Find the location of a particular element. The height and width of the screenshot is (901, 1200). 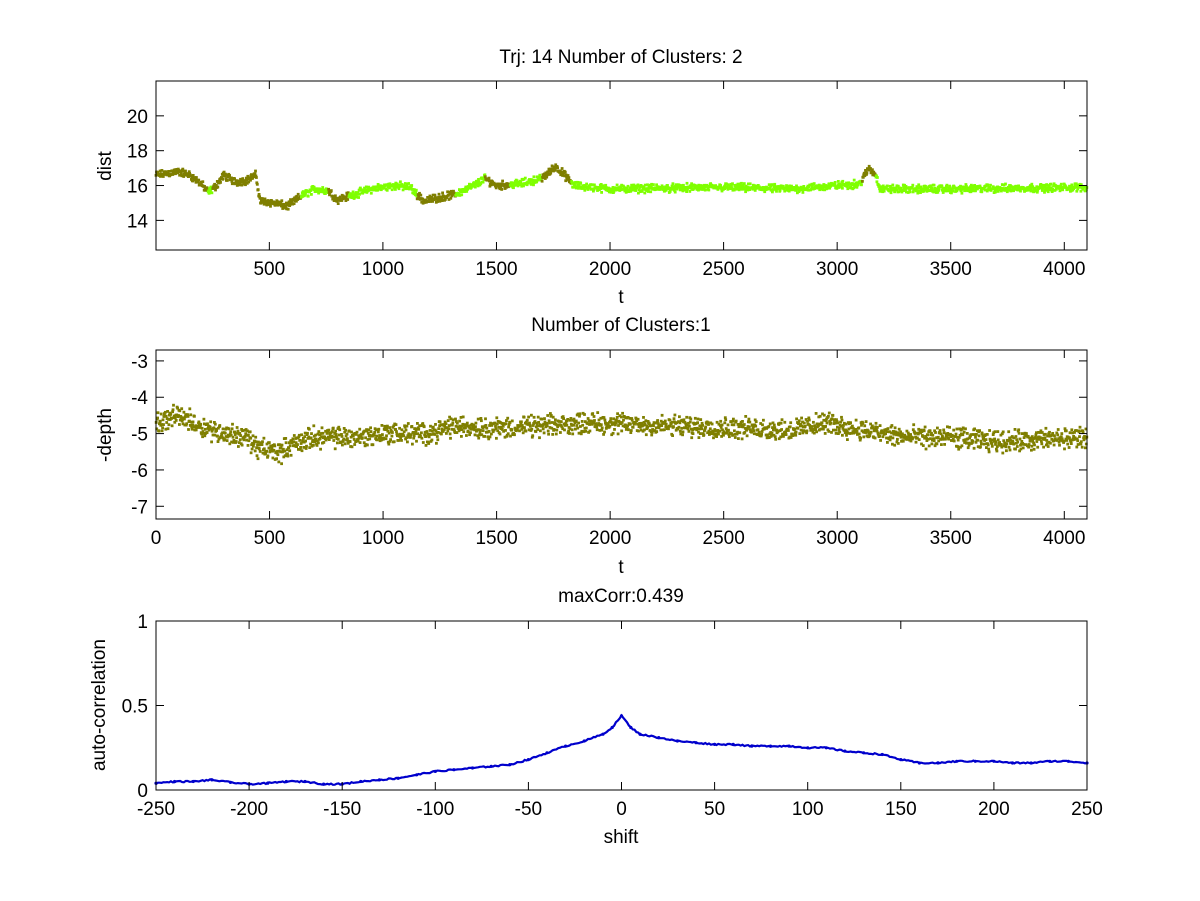

x-axis-label: shift is located at coordinates (622, 837).